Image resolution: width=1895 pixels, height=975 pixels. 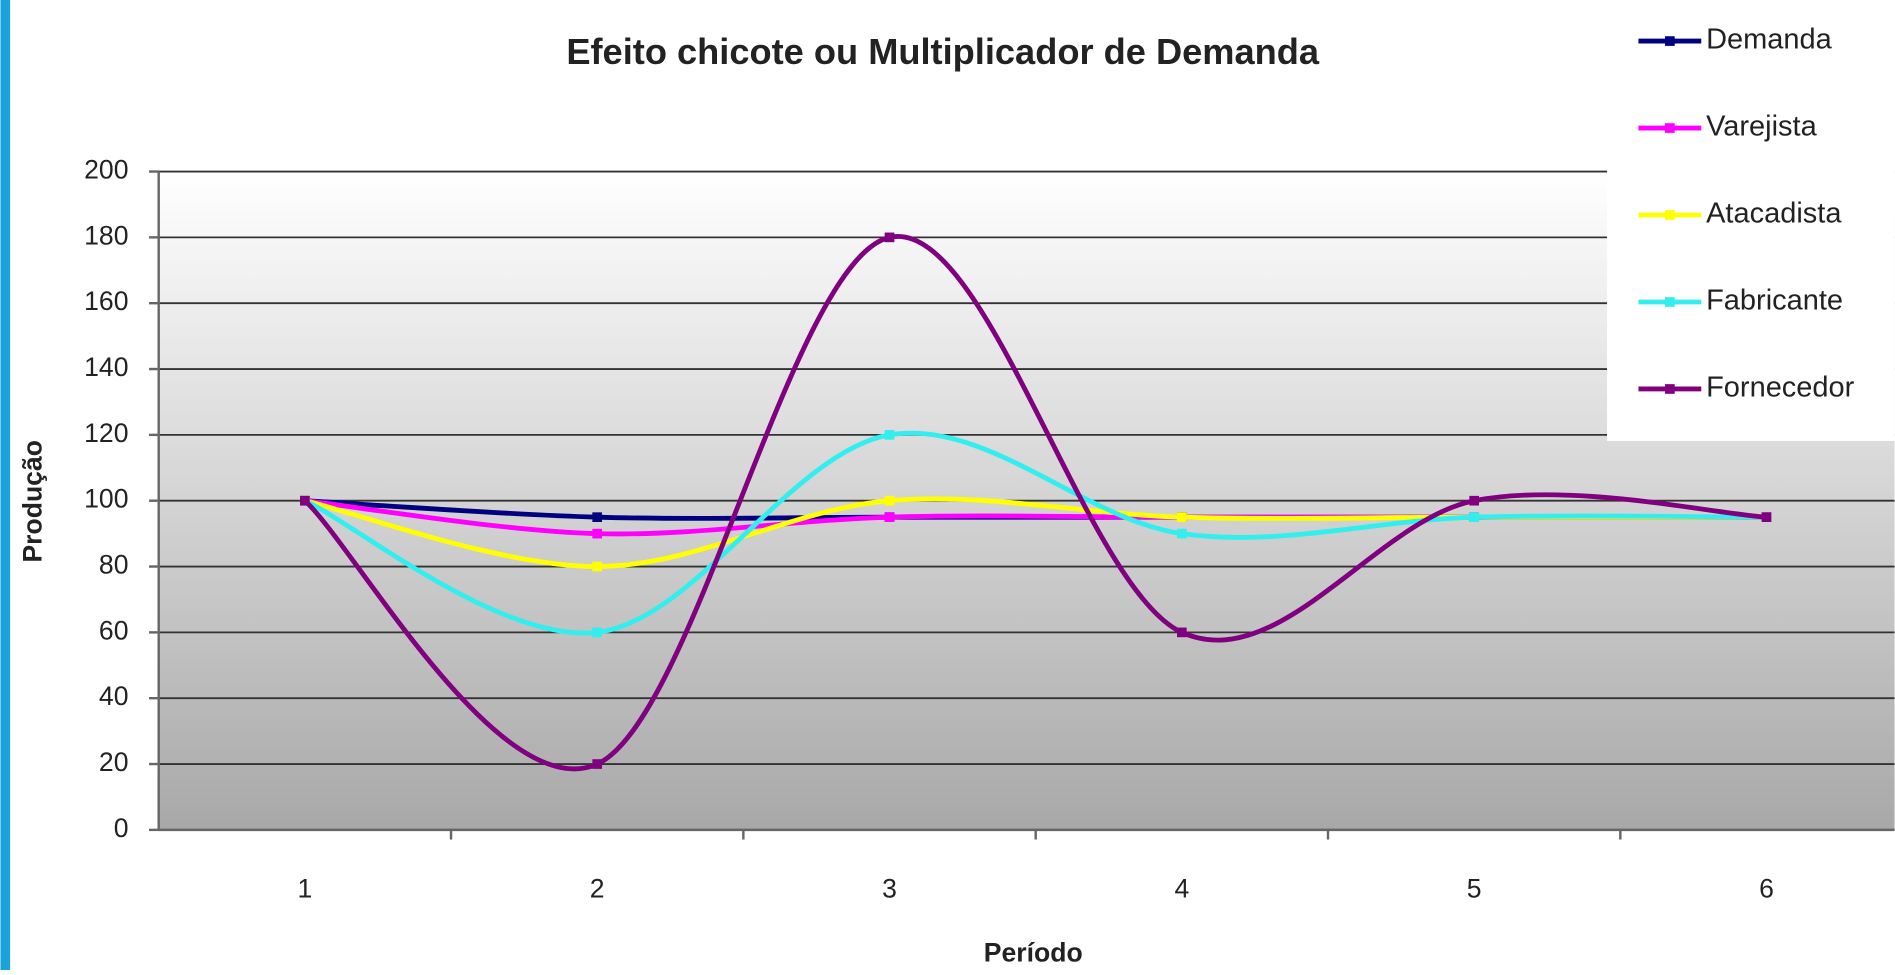 I want to click on x-tick-label: 4, so click(x=1181, y=888).